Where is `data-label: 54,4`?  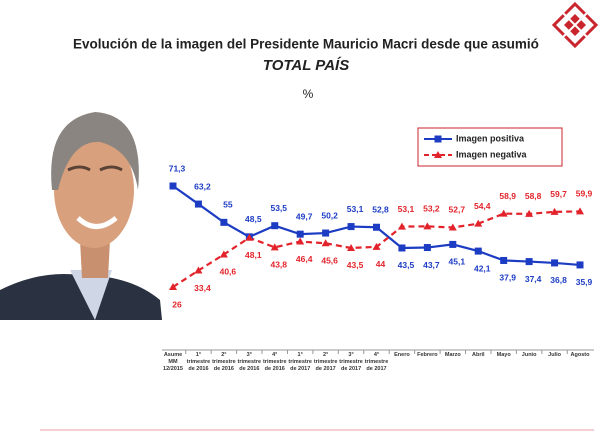 data-label: 54,4 is located at coordinates (482, 206).